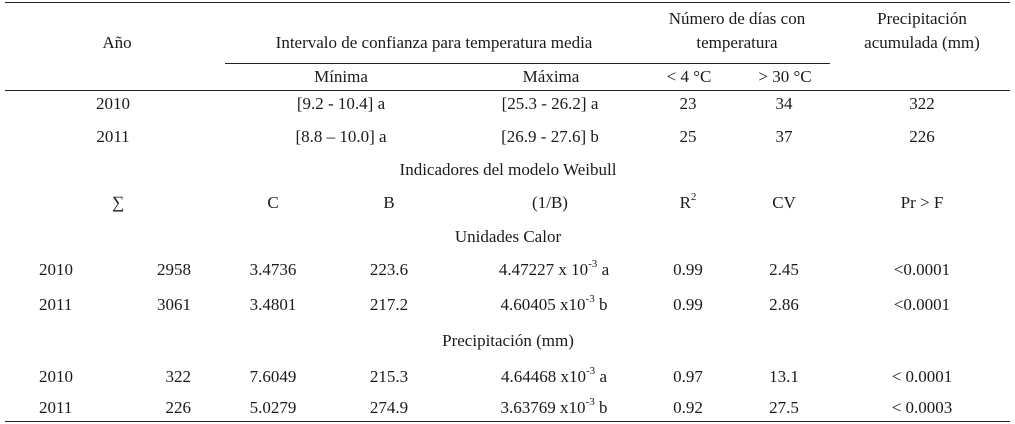 This screenshot has height=424, width=1015. I want to click on c-cell: 7.6049, so click(273, 376).